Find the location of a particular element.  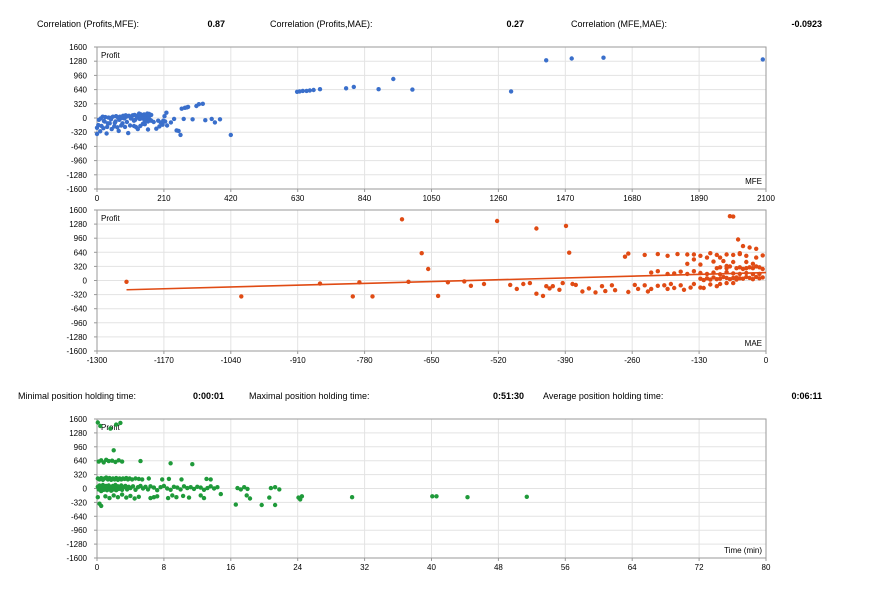

y-tick-label: -320 is located at coordinates (79, 132).